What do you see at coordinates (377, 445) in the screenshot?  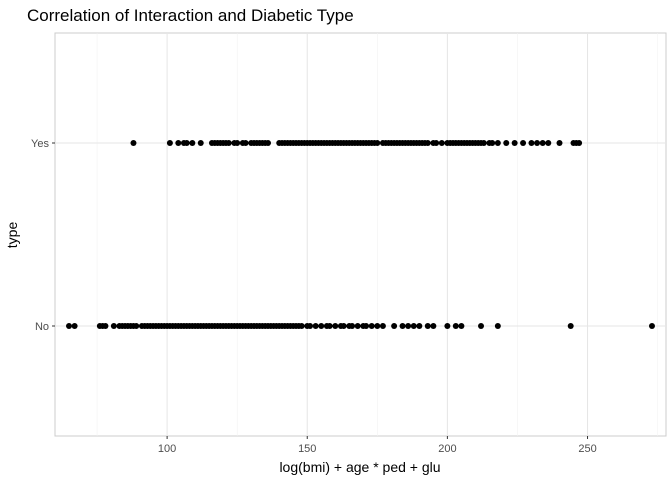 I see `x-axis-ticks: 100 150 200 250` at bounding box center [377, 445].